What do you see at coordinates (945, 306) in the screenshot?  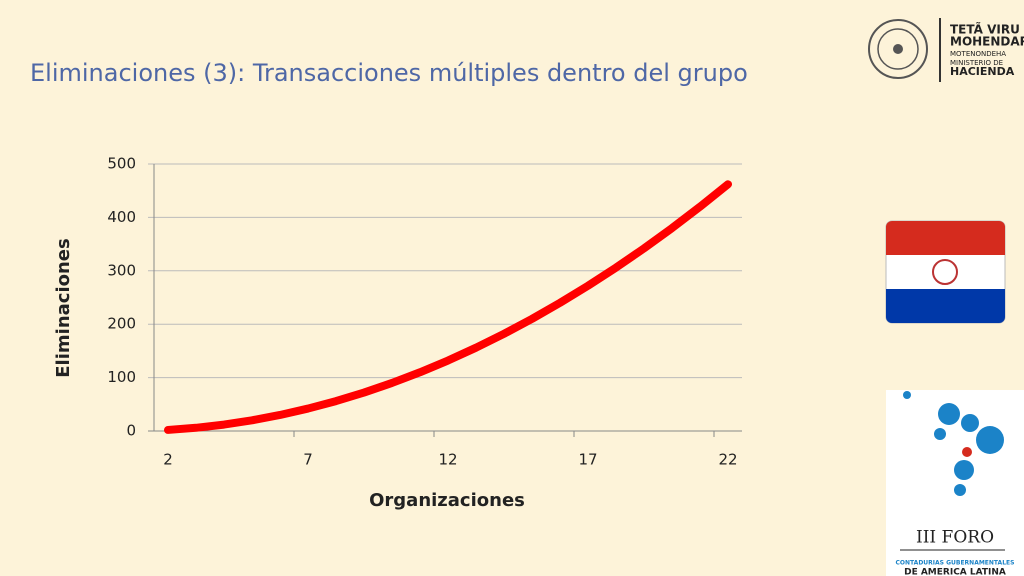 I see `flag-blue` at bounding box center [945, 306].